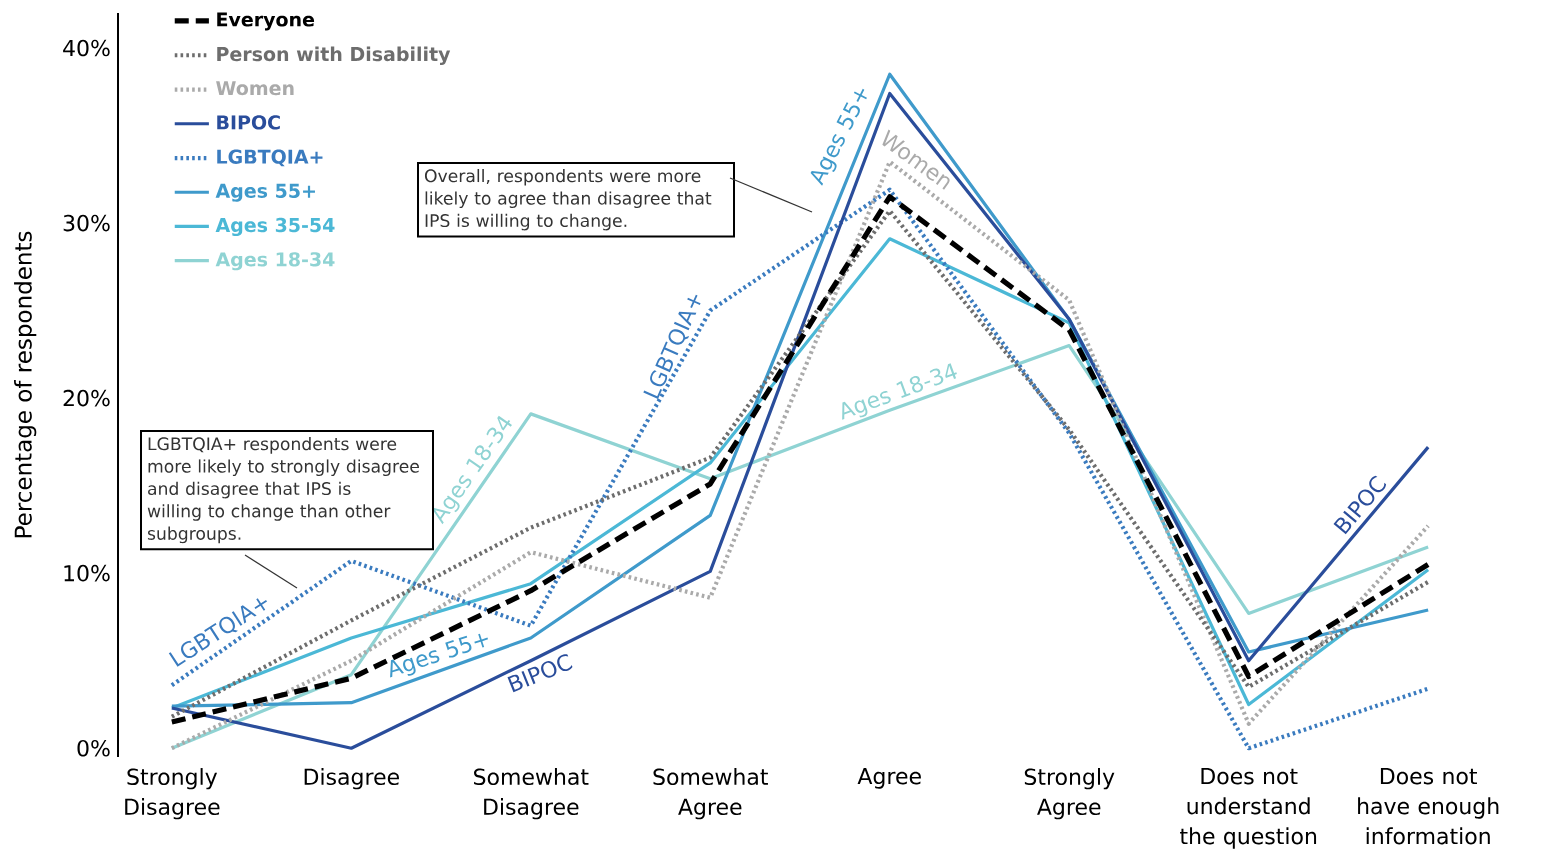 The image size is (1549, 865). What do you see at coordinates (87, 573) in the screenshot?
I see `y-tick-label: 10%` at bounding box center [87, 573].